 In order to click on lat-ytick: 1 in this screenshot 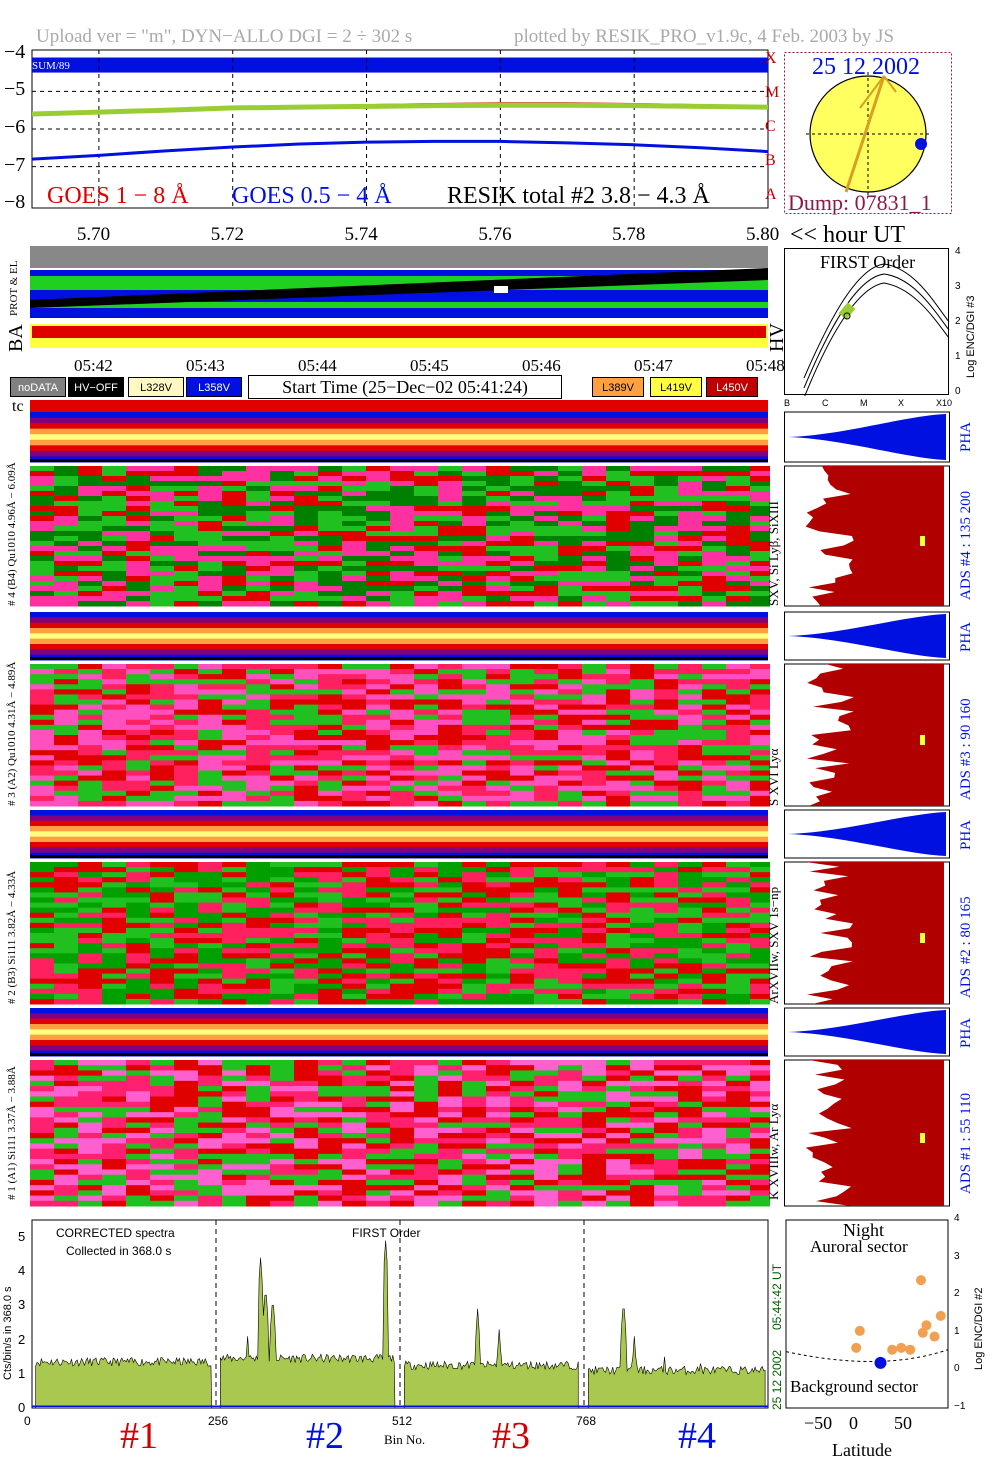, I will do `click(957, 1331)`.